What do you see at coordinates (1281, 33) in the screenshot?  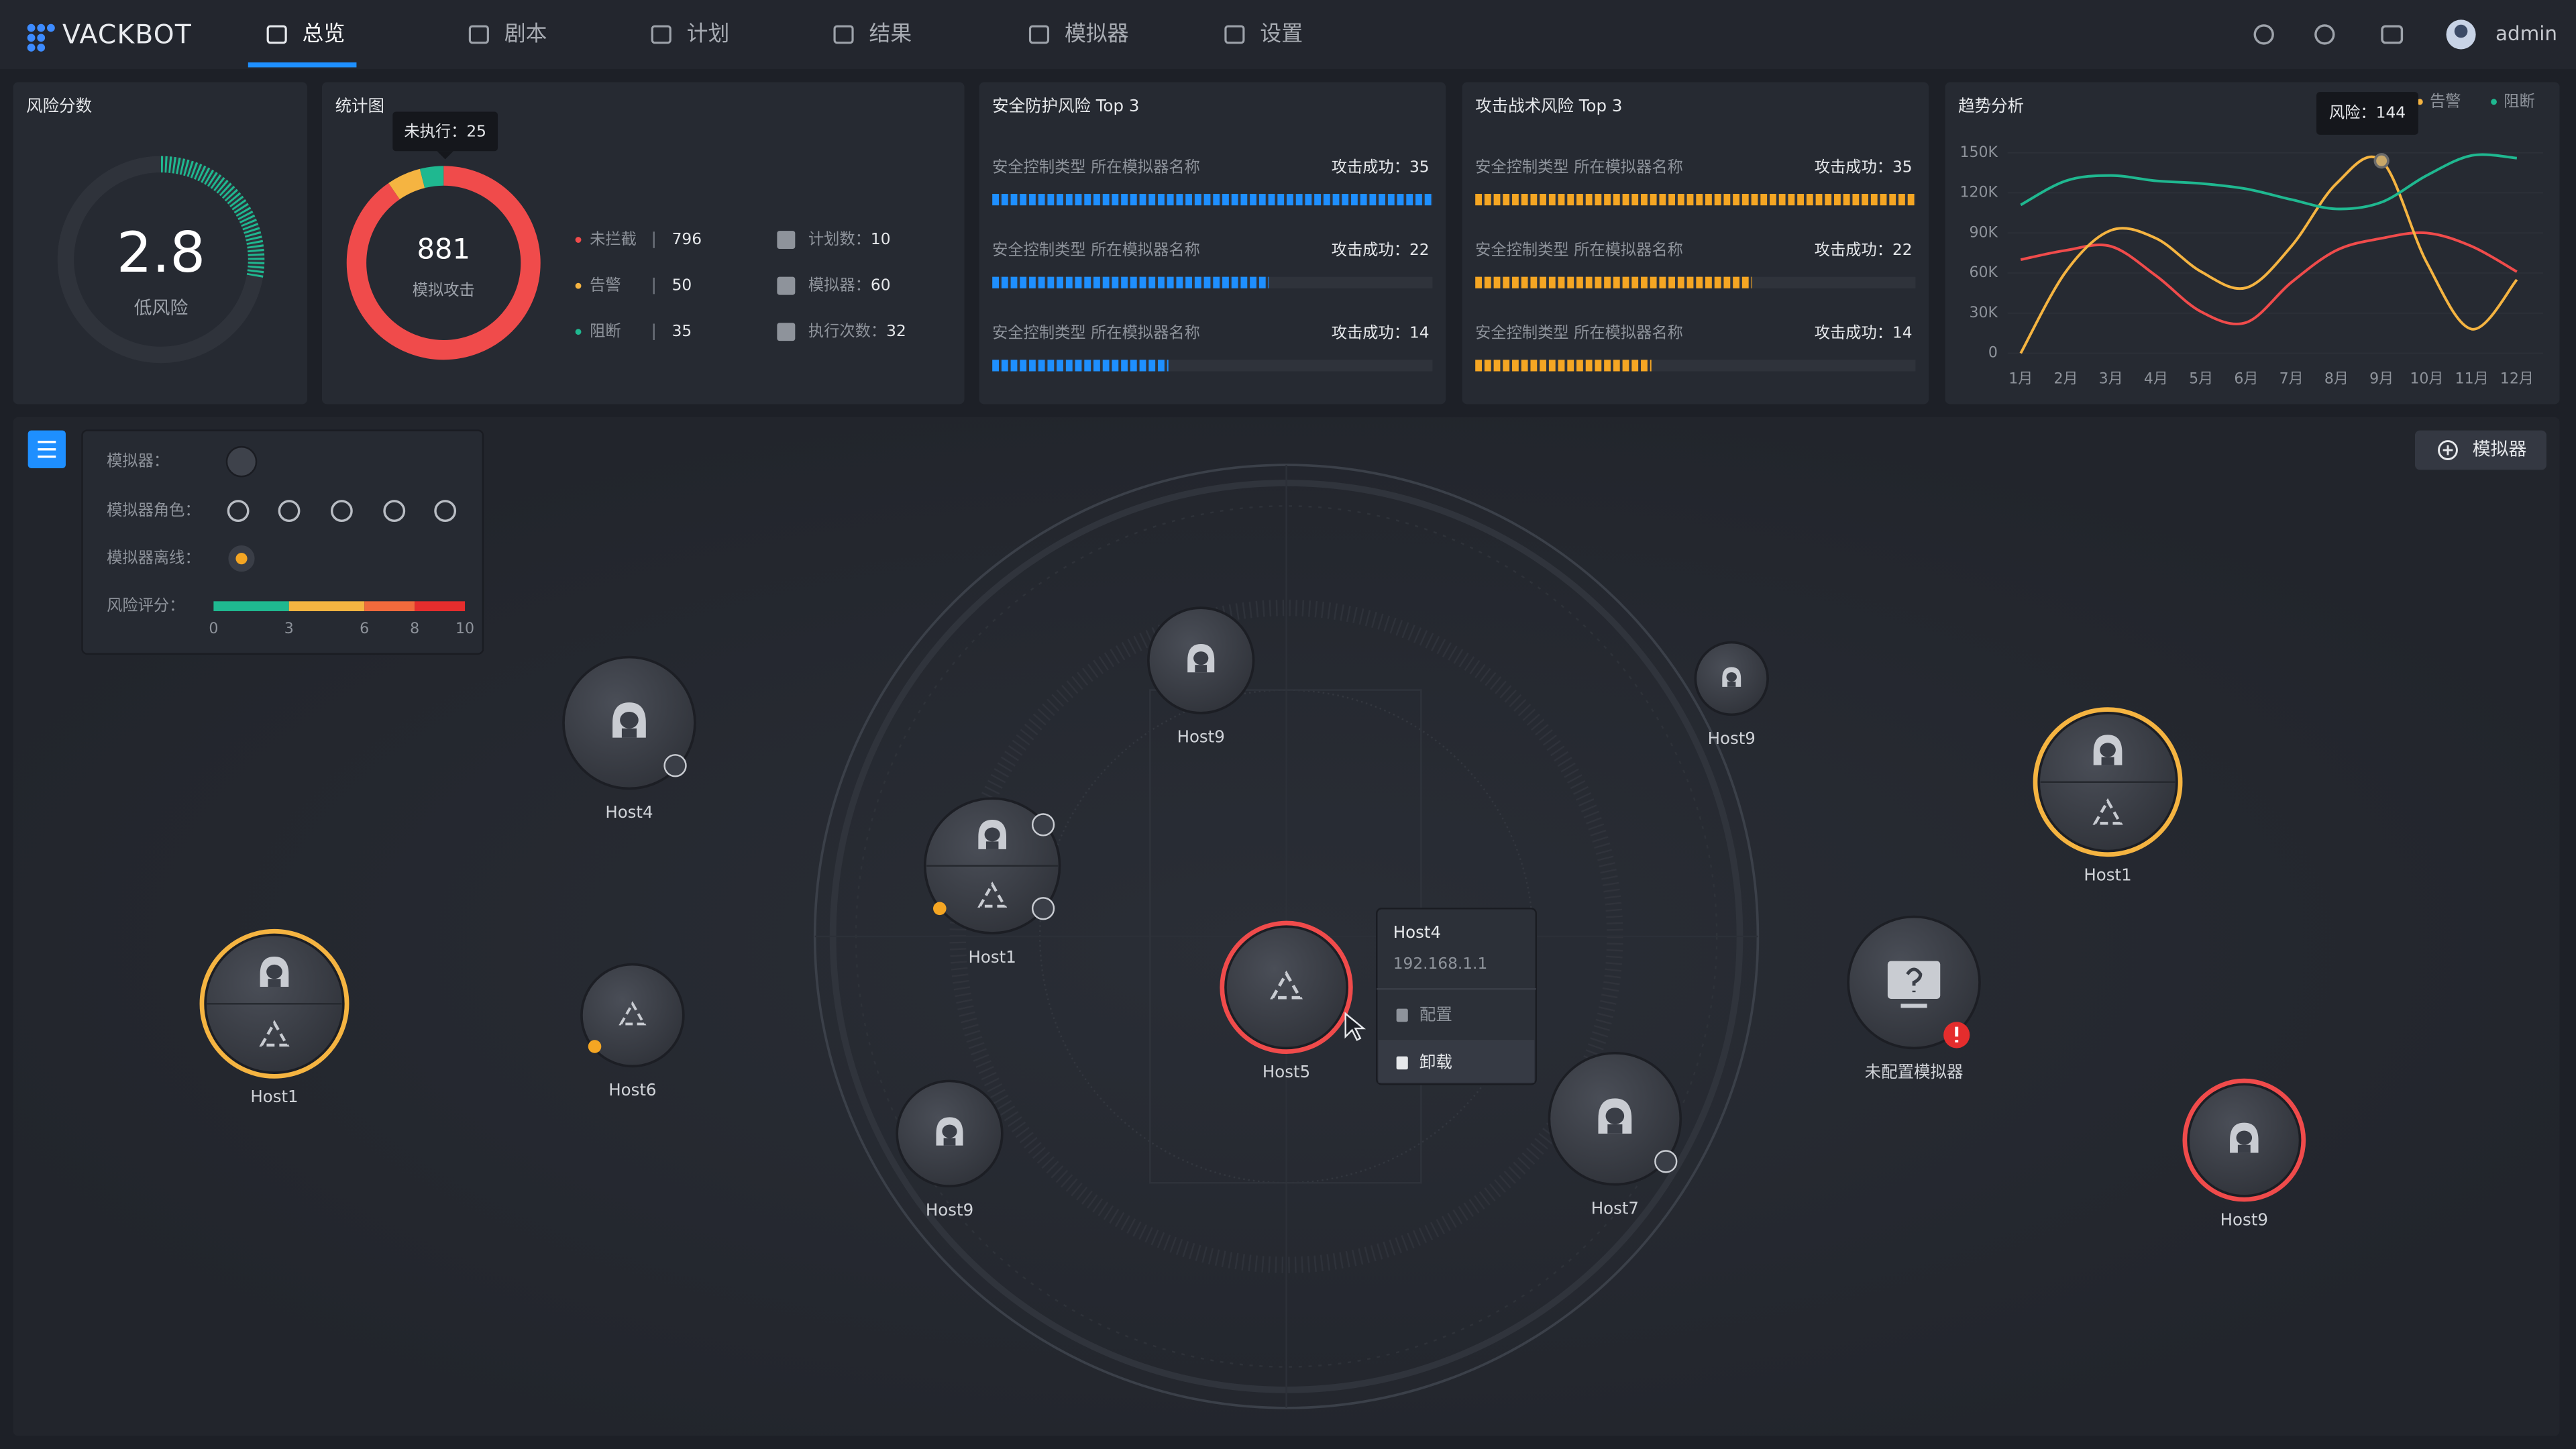 I see `nav-tab: 设置` at bounding box center [1281, 33].